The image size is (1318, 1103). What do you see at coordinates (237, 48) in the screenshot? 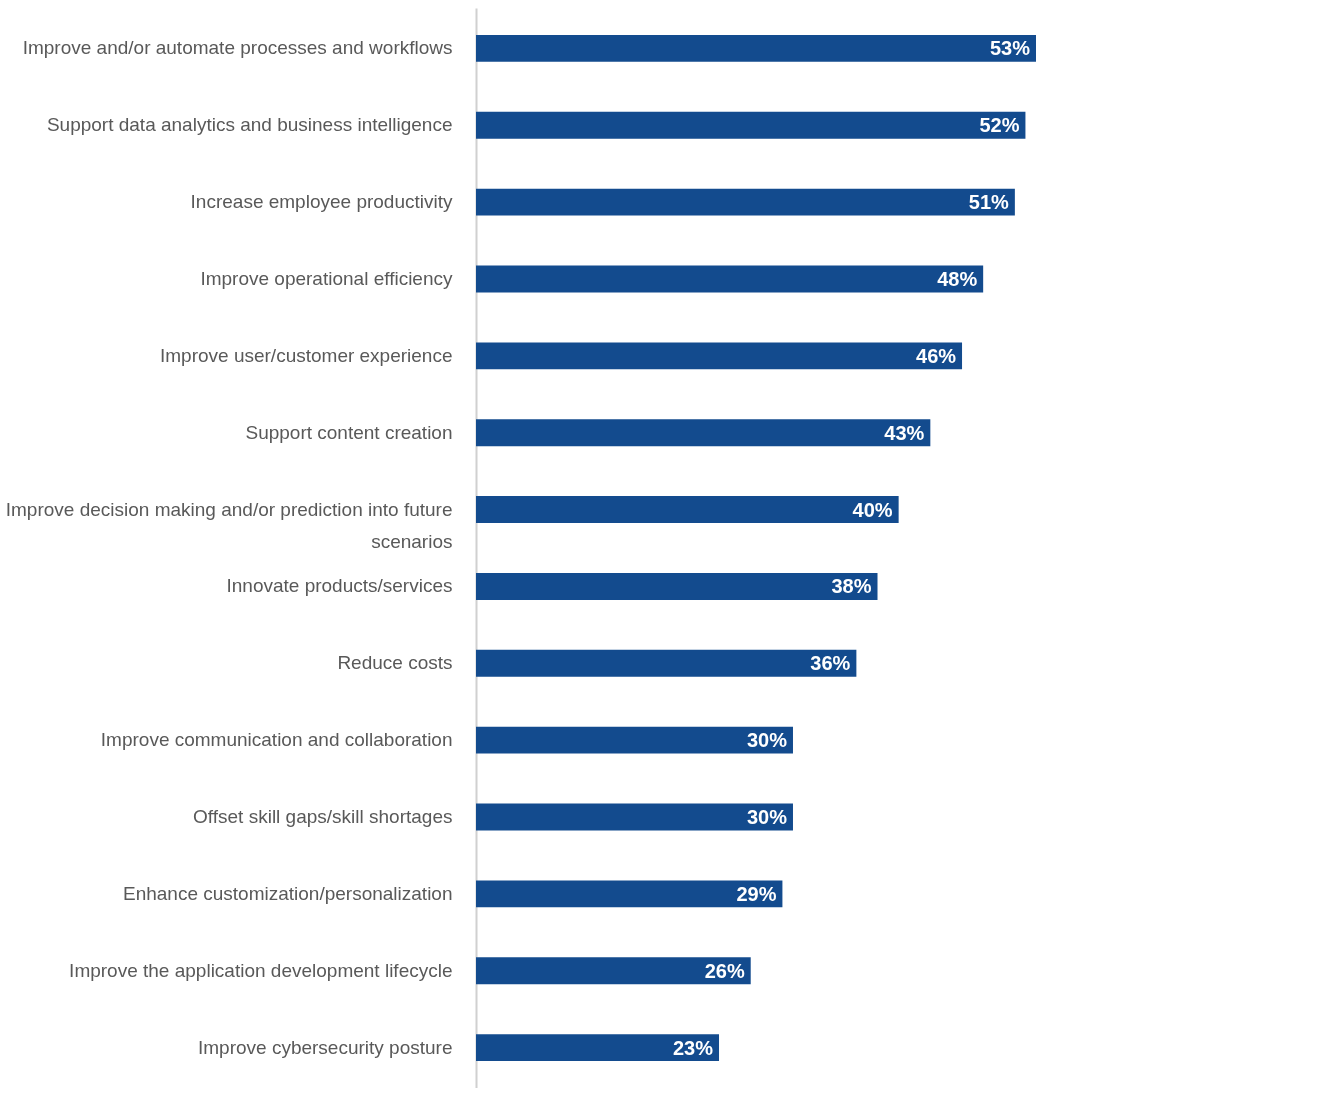
I see `y-tick-label: Improve and/or automate processes and workflows` at bounding box center [237, 48].